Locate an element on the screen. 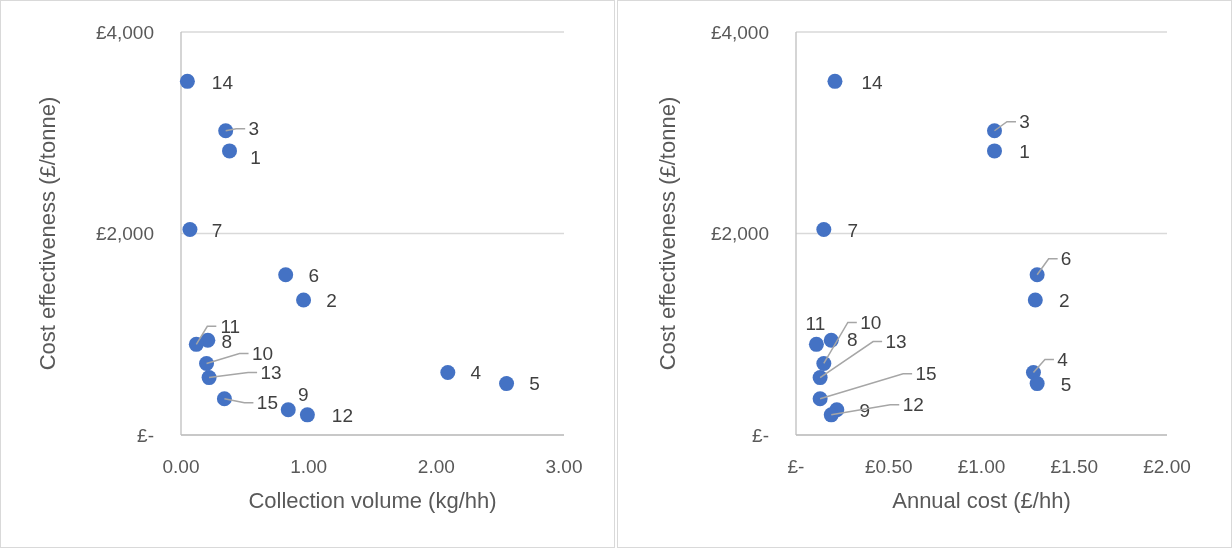  x-tick-label: £- is located at coordinates (796, 466).